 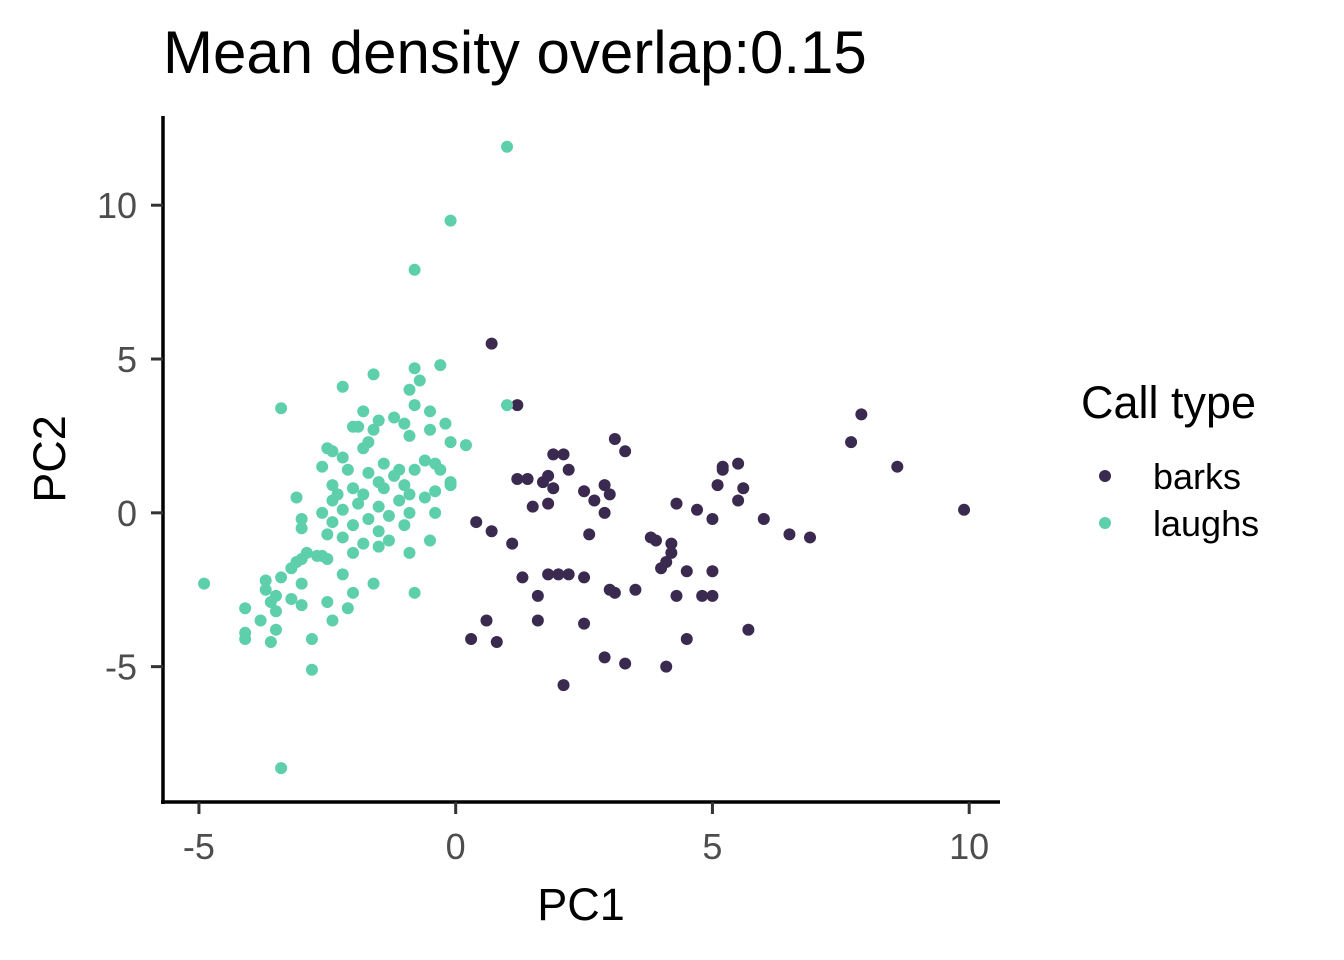 What do you see at coordinates (1197, 476) in the screenshot?
I see `legend-label-barks: barks` at bounding box center [1197, 476].